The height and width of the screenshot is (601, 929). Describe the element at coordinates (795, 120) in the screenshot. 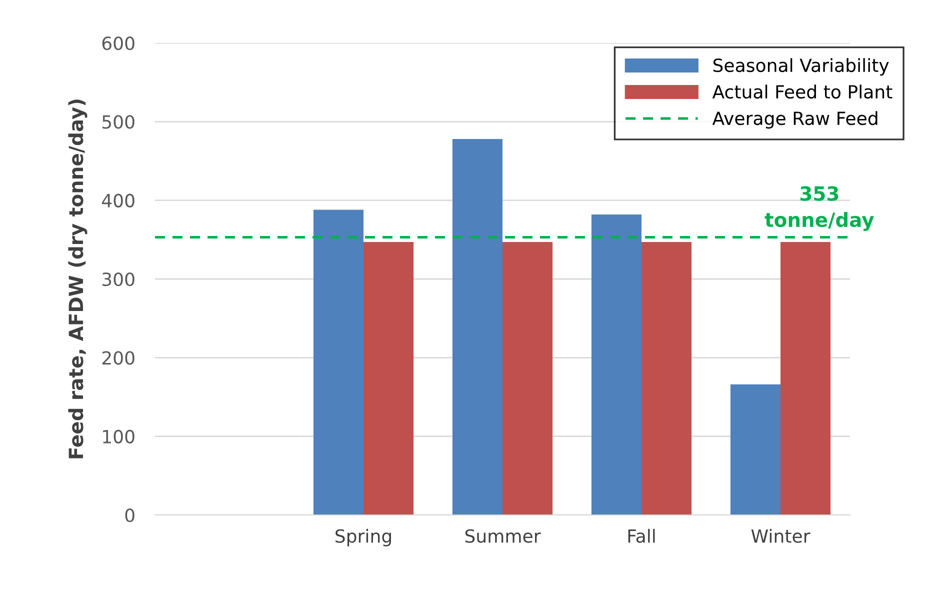

I see `legend-label: Average Raw Feed` at that location.